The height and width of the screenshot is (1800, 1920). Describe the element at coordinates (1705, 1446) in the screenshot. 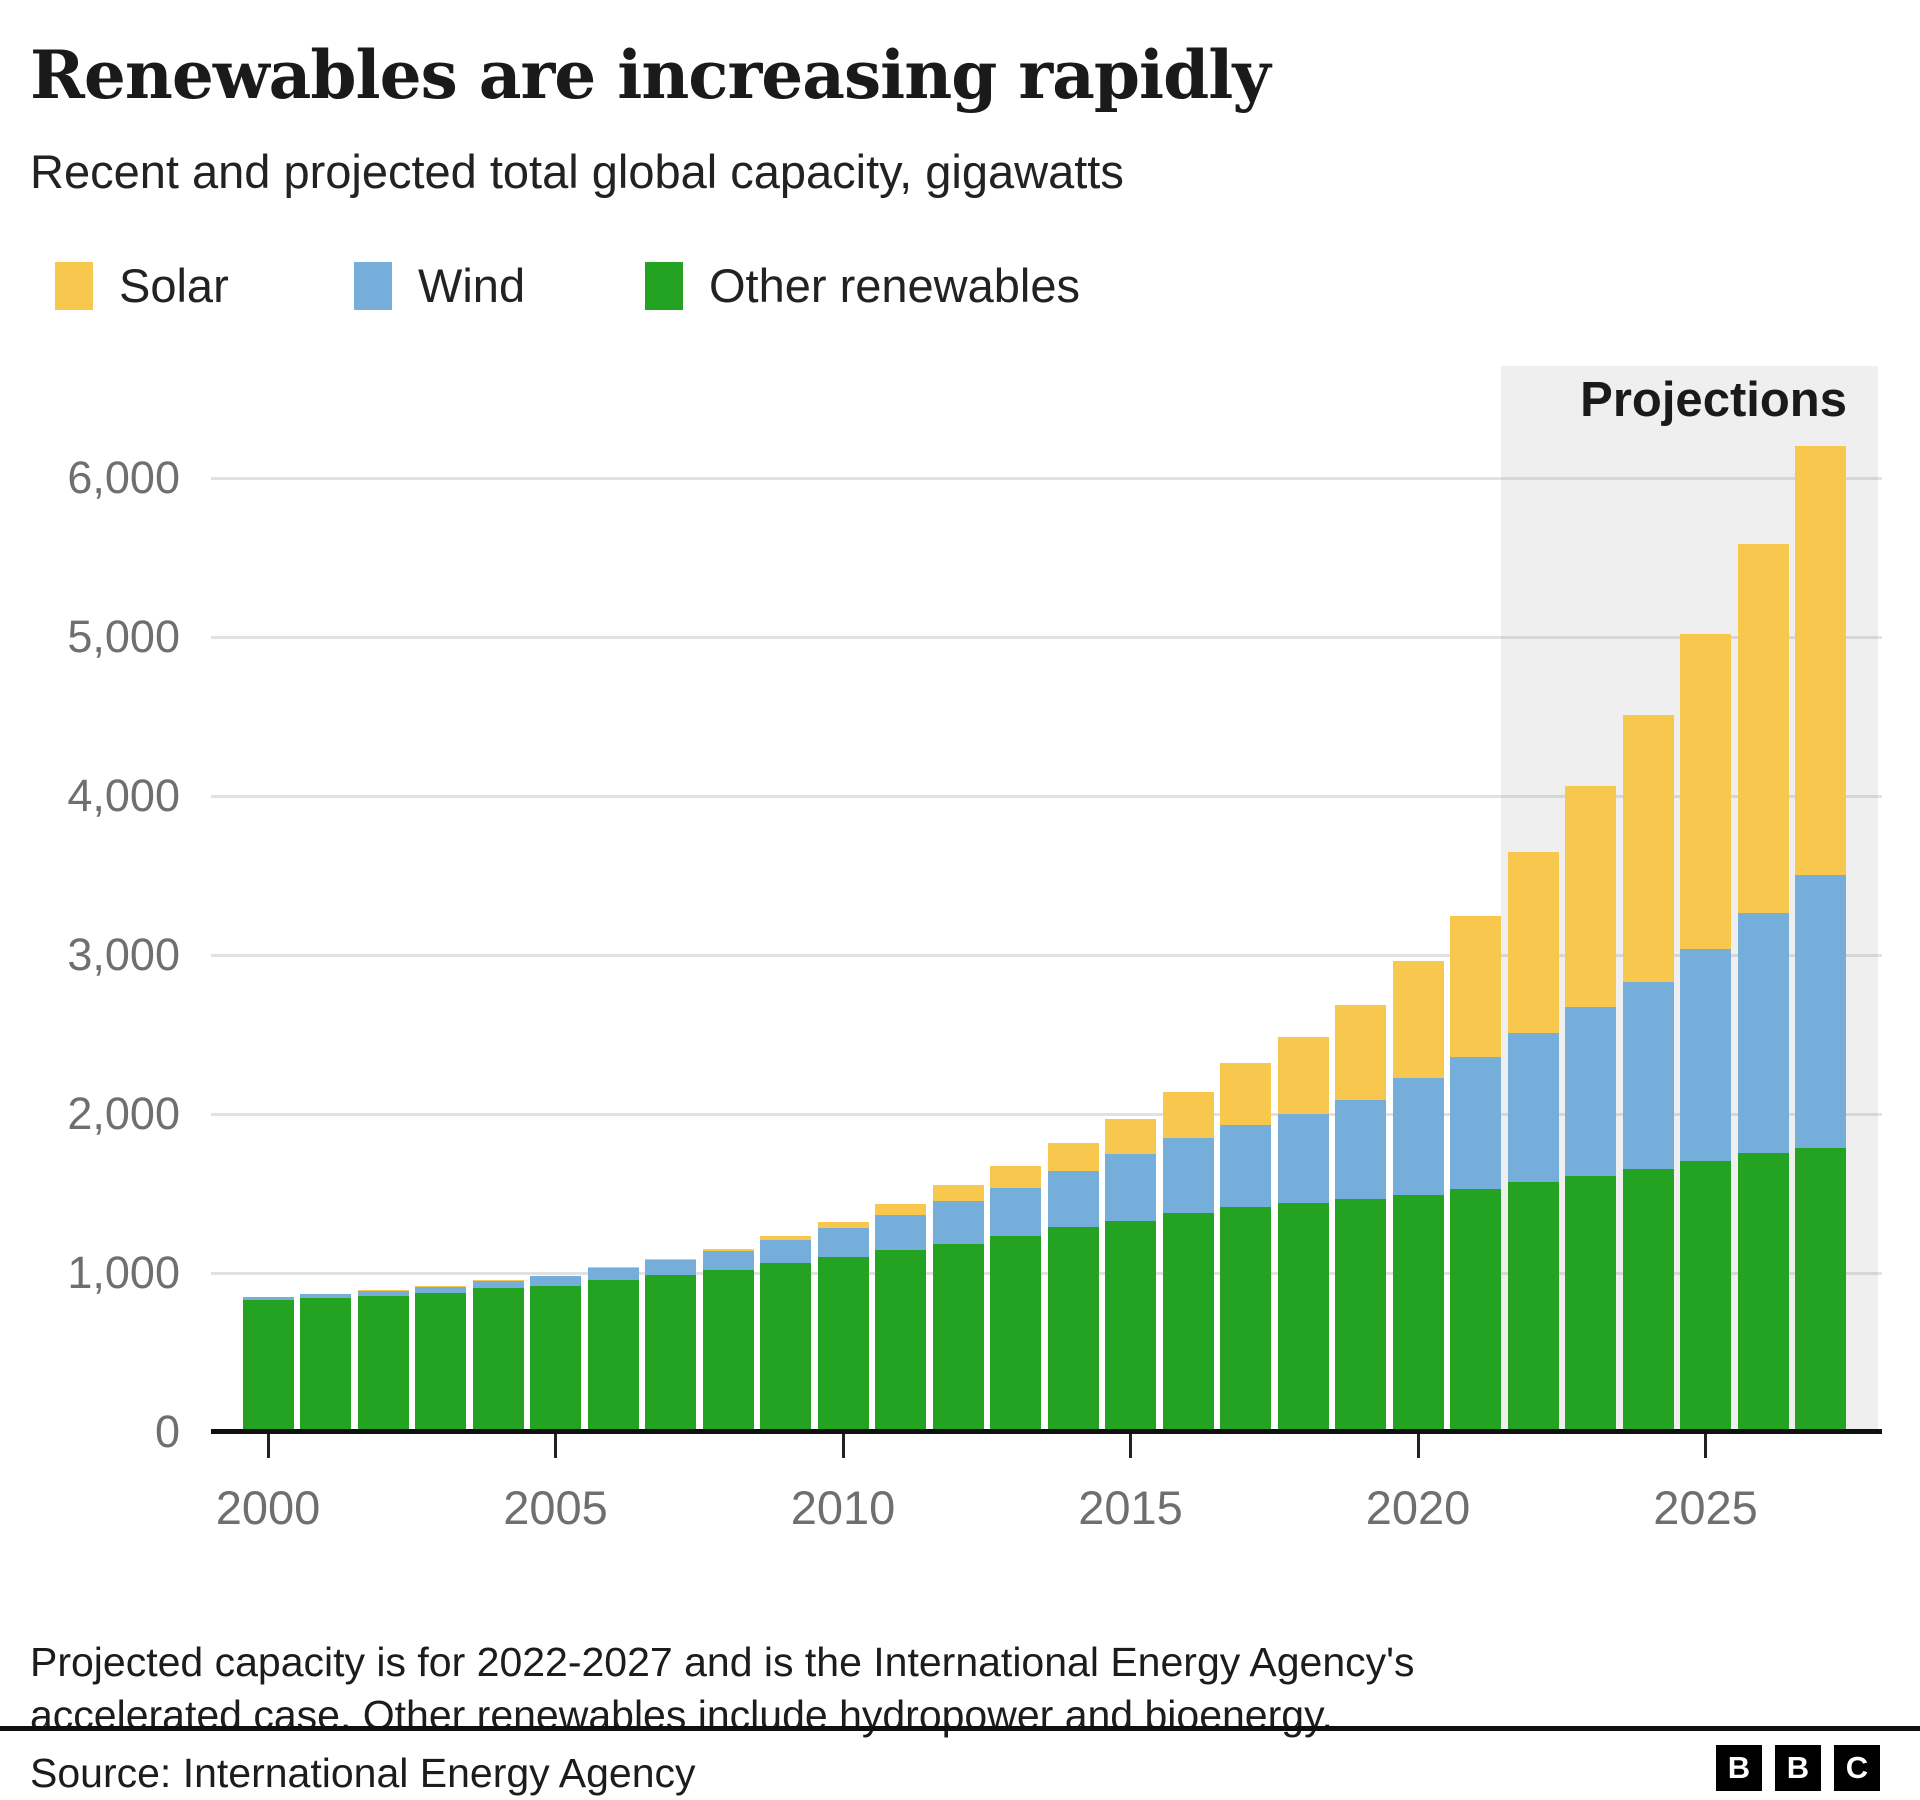

I see `x-tick-2025` at that location.